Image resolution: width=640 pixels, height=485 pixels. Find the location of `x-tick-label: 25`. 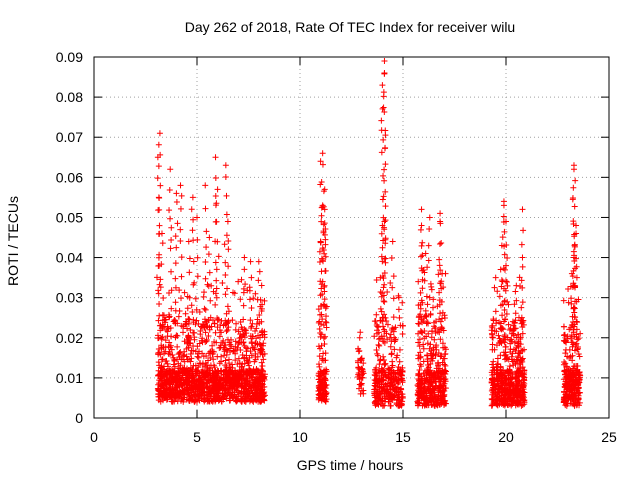

x-tick-label: 25 is located at coordinates (609, 437).